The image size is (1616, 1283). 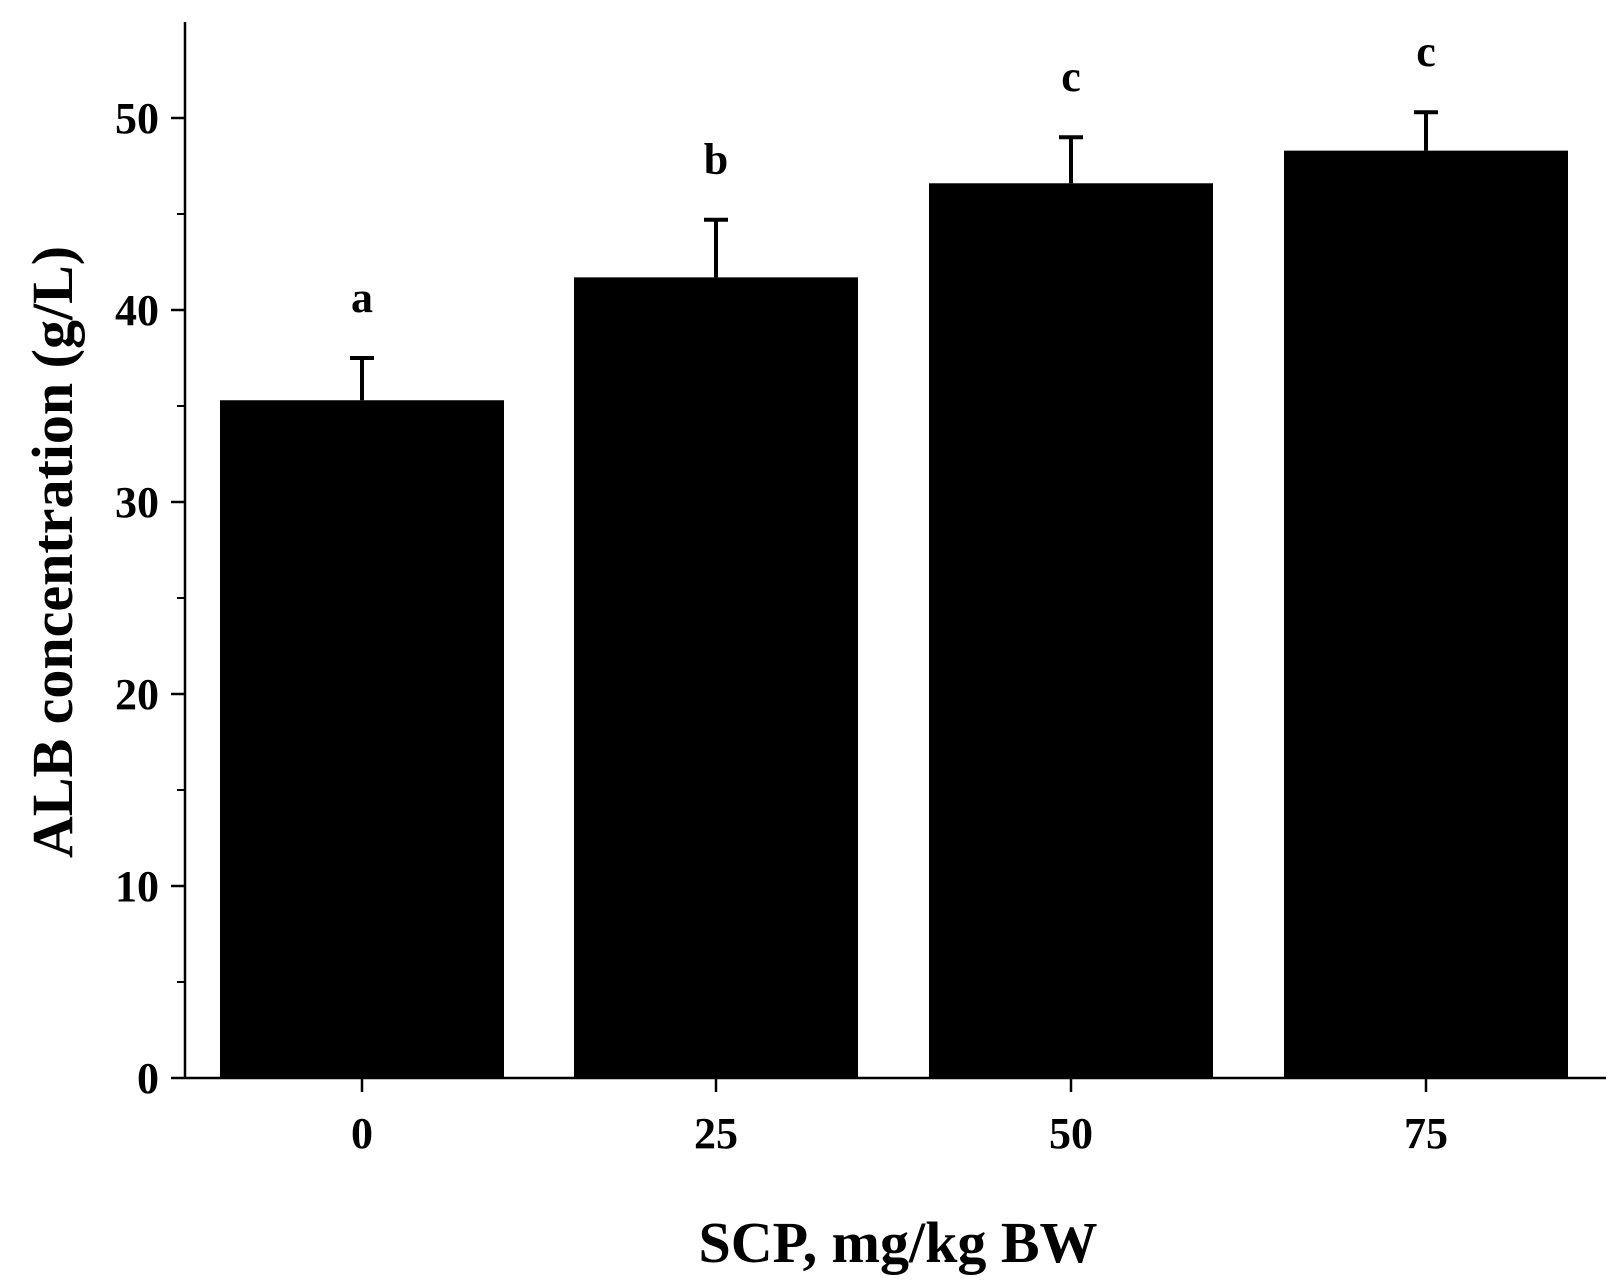 What do you see at coordinates (897, 1242) in the screenshot?
I see `x-axis-label: SCP, mg/kg BW` at bounding box center [897, 1242].